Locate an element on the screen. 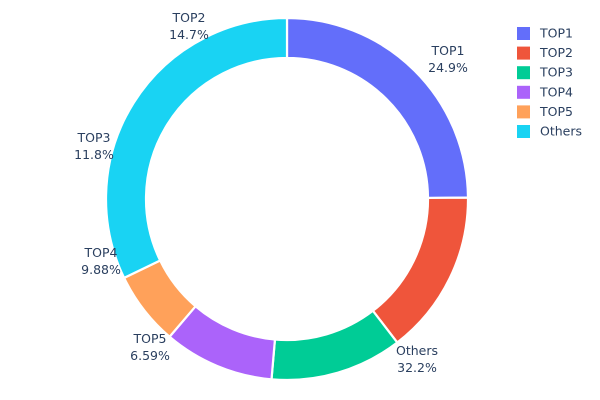 The image size is (600, 400). slice-label-percent: 6.59% is located at coordinates (150, 355).